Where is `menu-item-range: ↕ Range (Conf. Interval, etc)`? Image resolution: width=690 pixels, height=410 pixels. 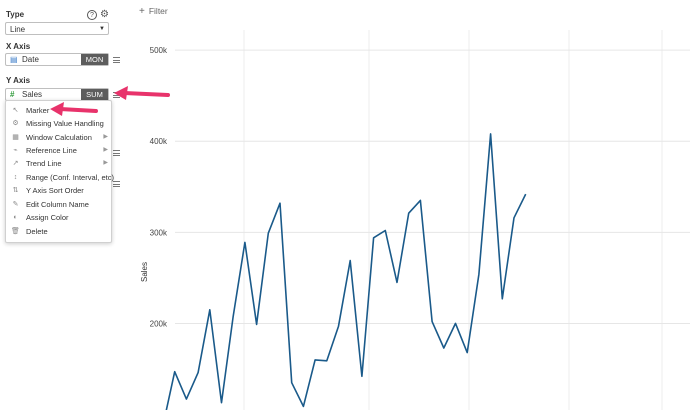 menu-item-range: ↕ Range (Conf. Interval, etc) is located at coordinates (60, 177).